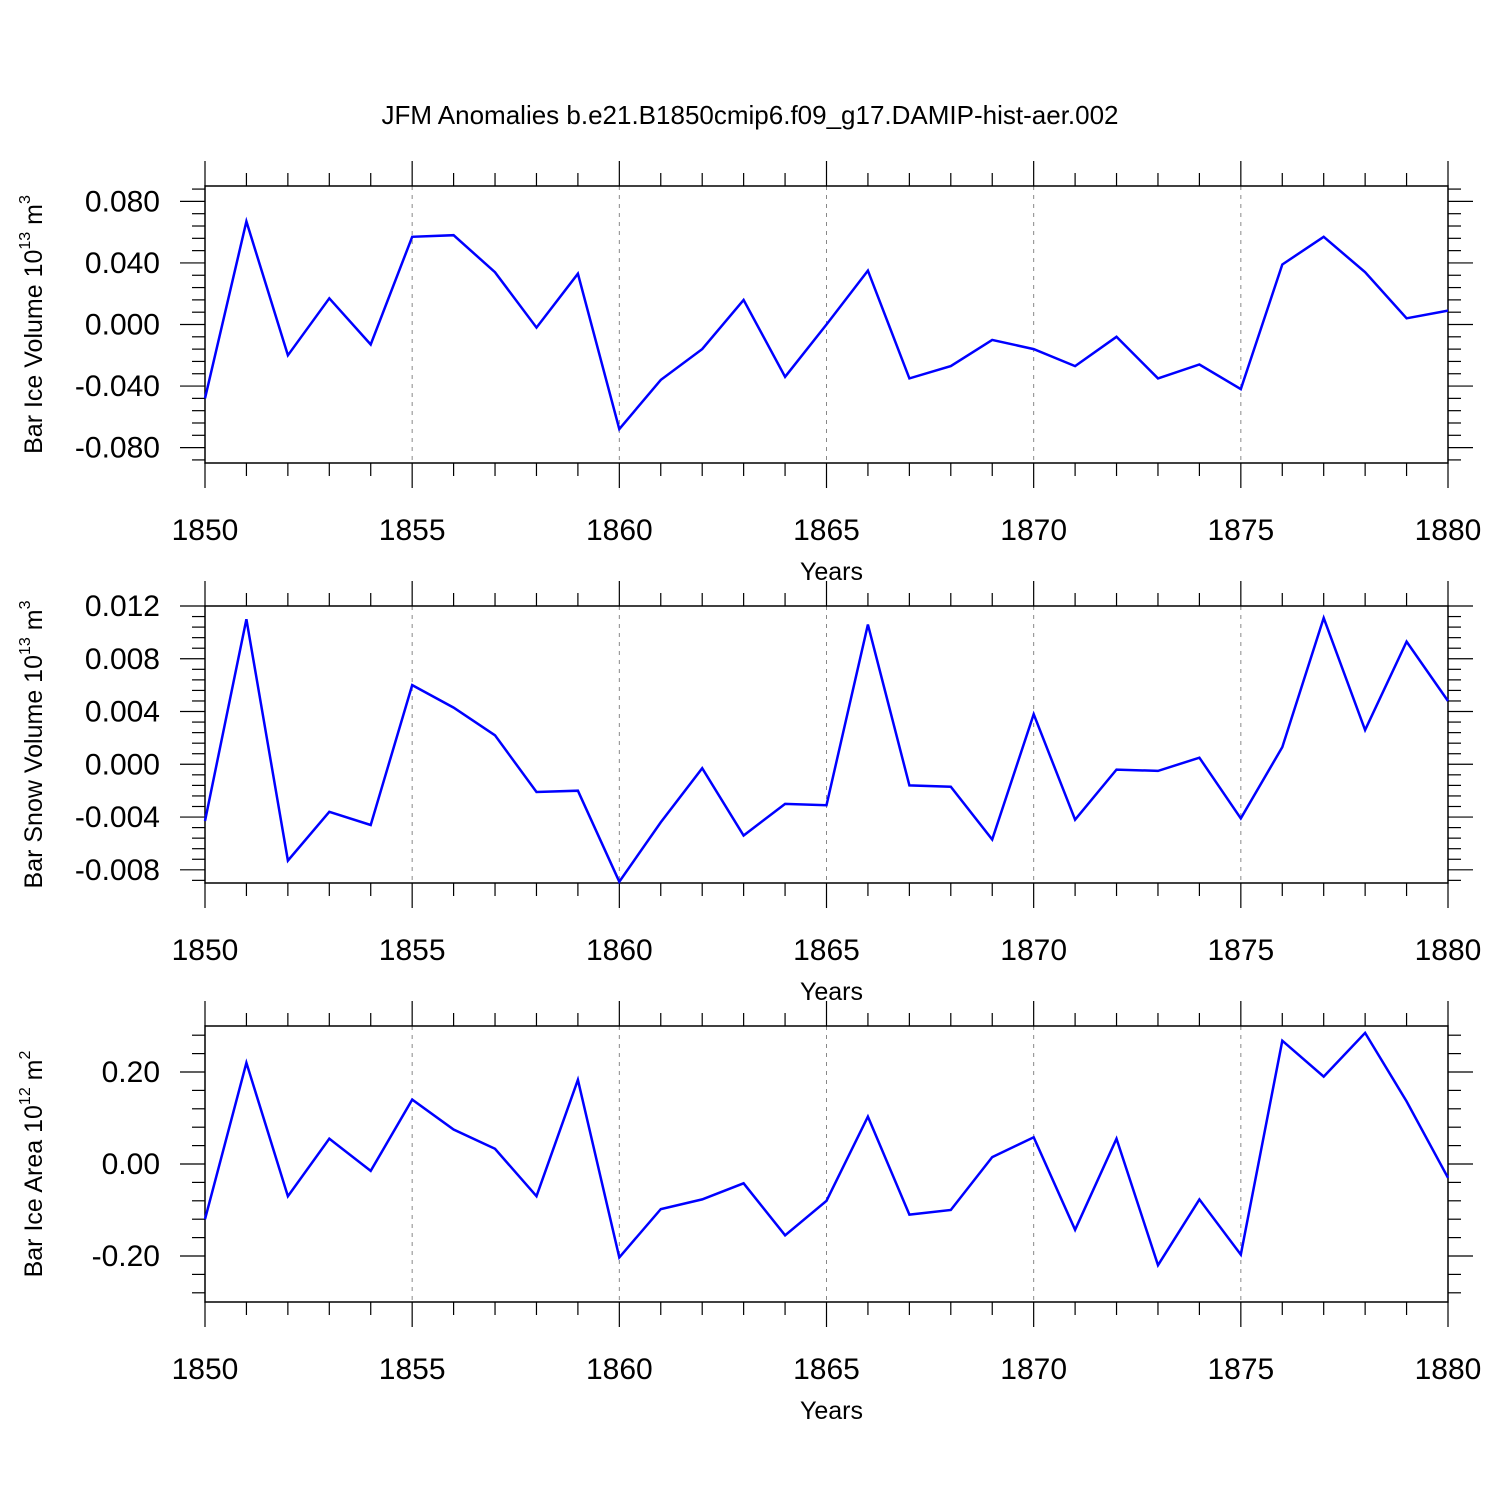 This screenshot has height=1500, width=1500. What do you see at coordinates (122, 263) in the screenshot?
I see `y-tick-label: 0.040` at bounding box center [122, 263].